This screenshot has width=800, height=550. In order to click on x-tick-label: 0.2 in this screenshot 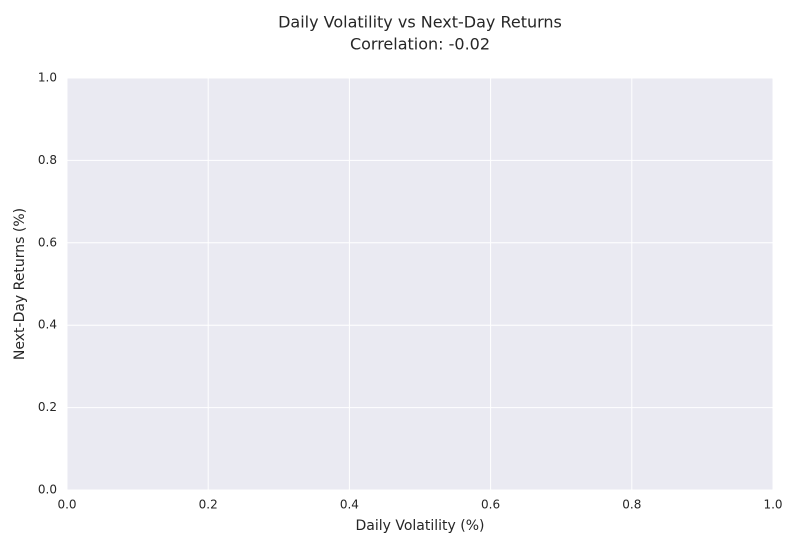, I will do `click(208, 505)`.